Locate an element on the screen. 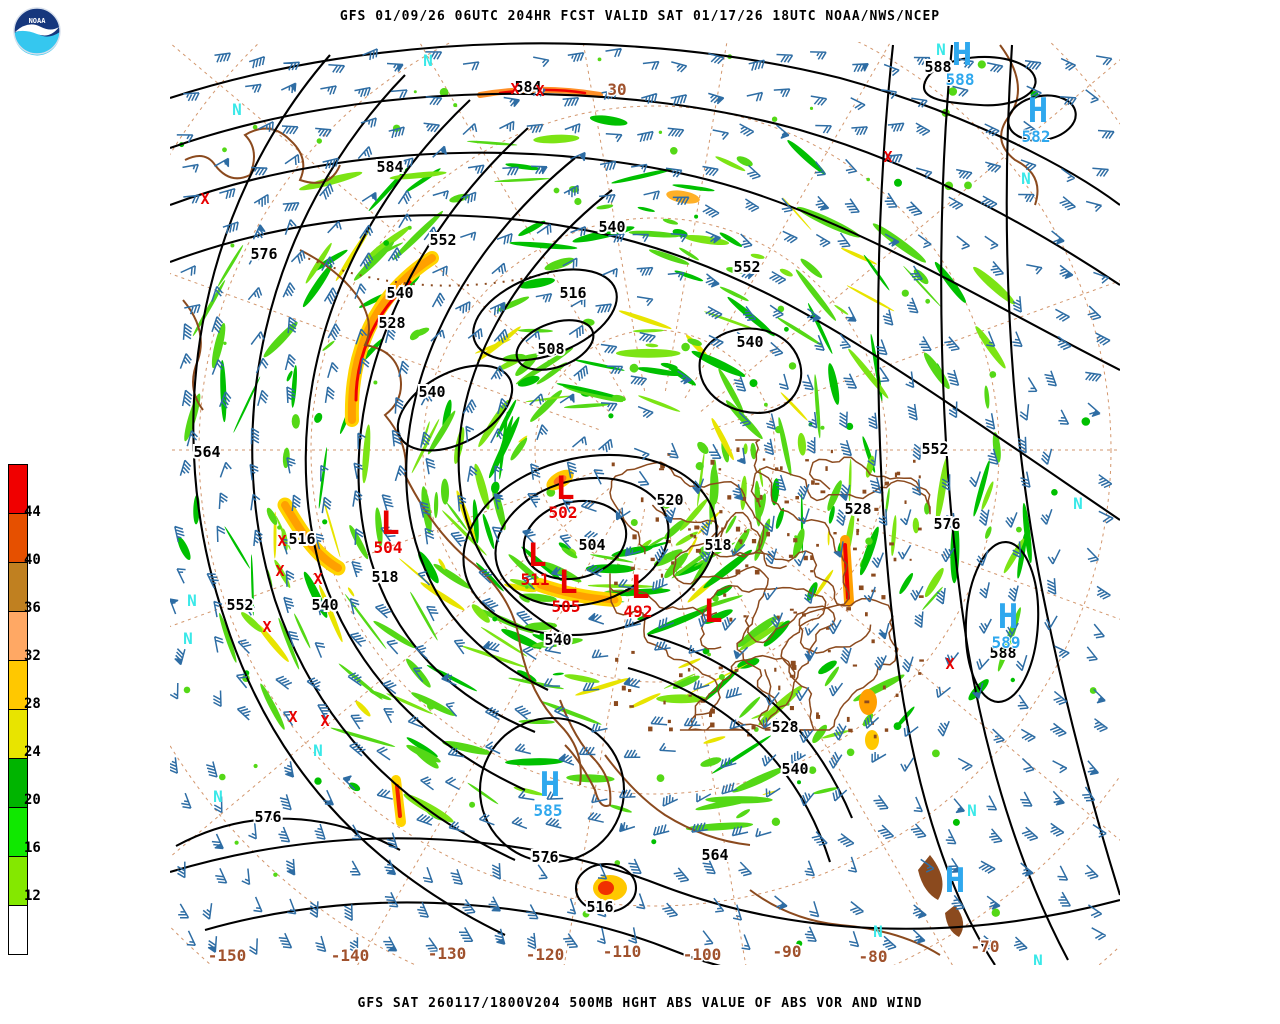  height-contour-label: 588 is located at coordinates (937, 67).